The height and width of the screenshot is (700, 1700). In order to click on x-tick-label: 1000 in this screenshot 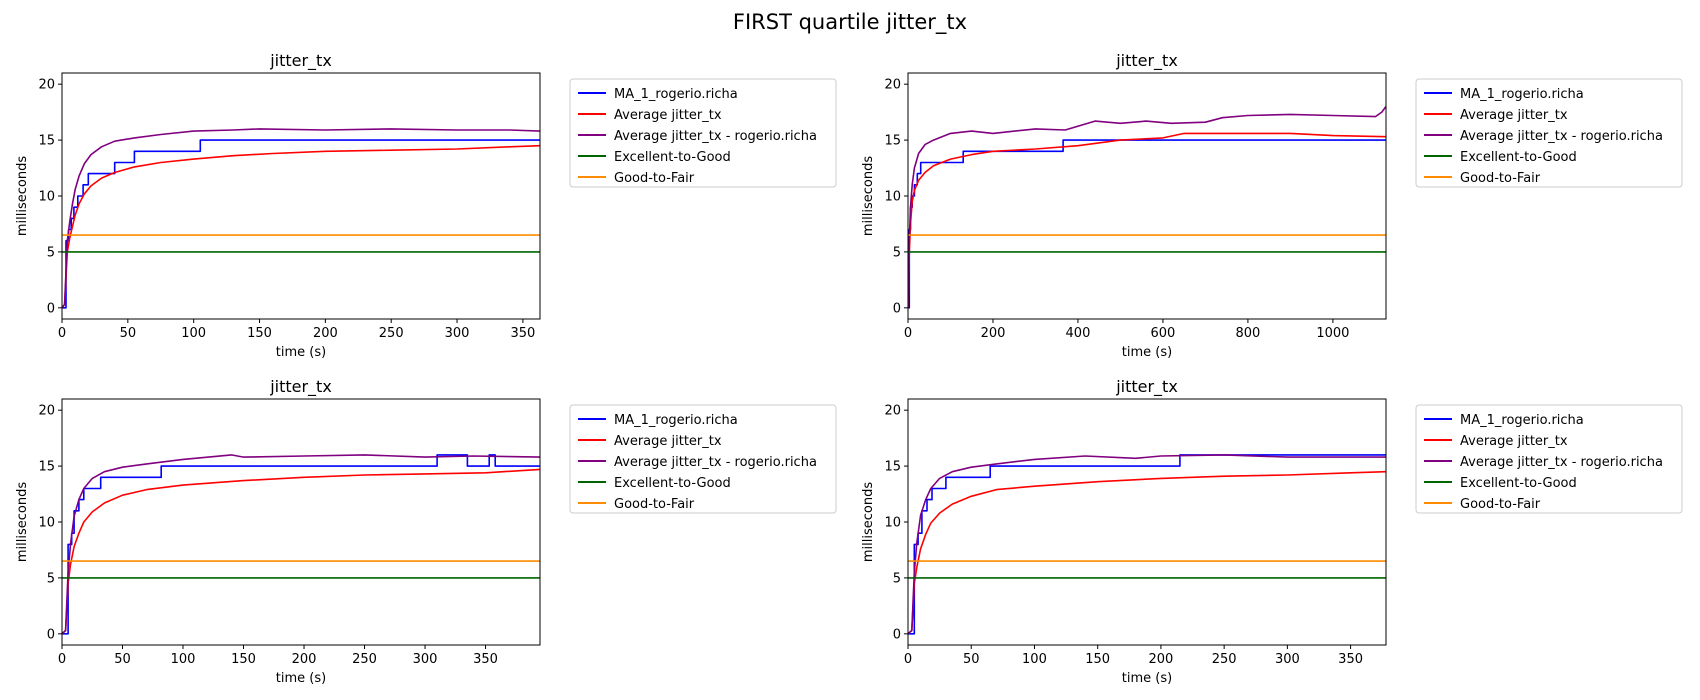, I will do `click(1332, 333)`.